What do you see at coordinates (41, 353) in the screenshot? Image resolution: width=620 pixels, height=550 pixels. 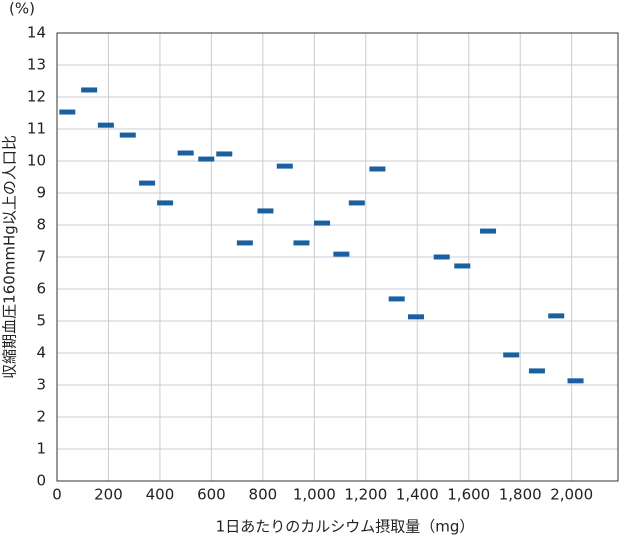 I see `y-tick-label: 4` at bounding box center [41, 353].